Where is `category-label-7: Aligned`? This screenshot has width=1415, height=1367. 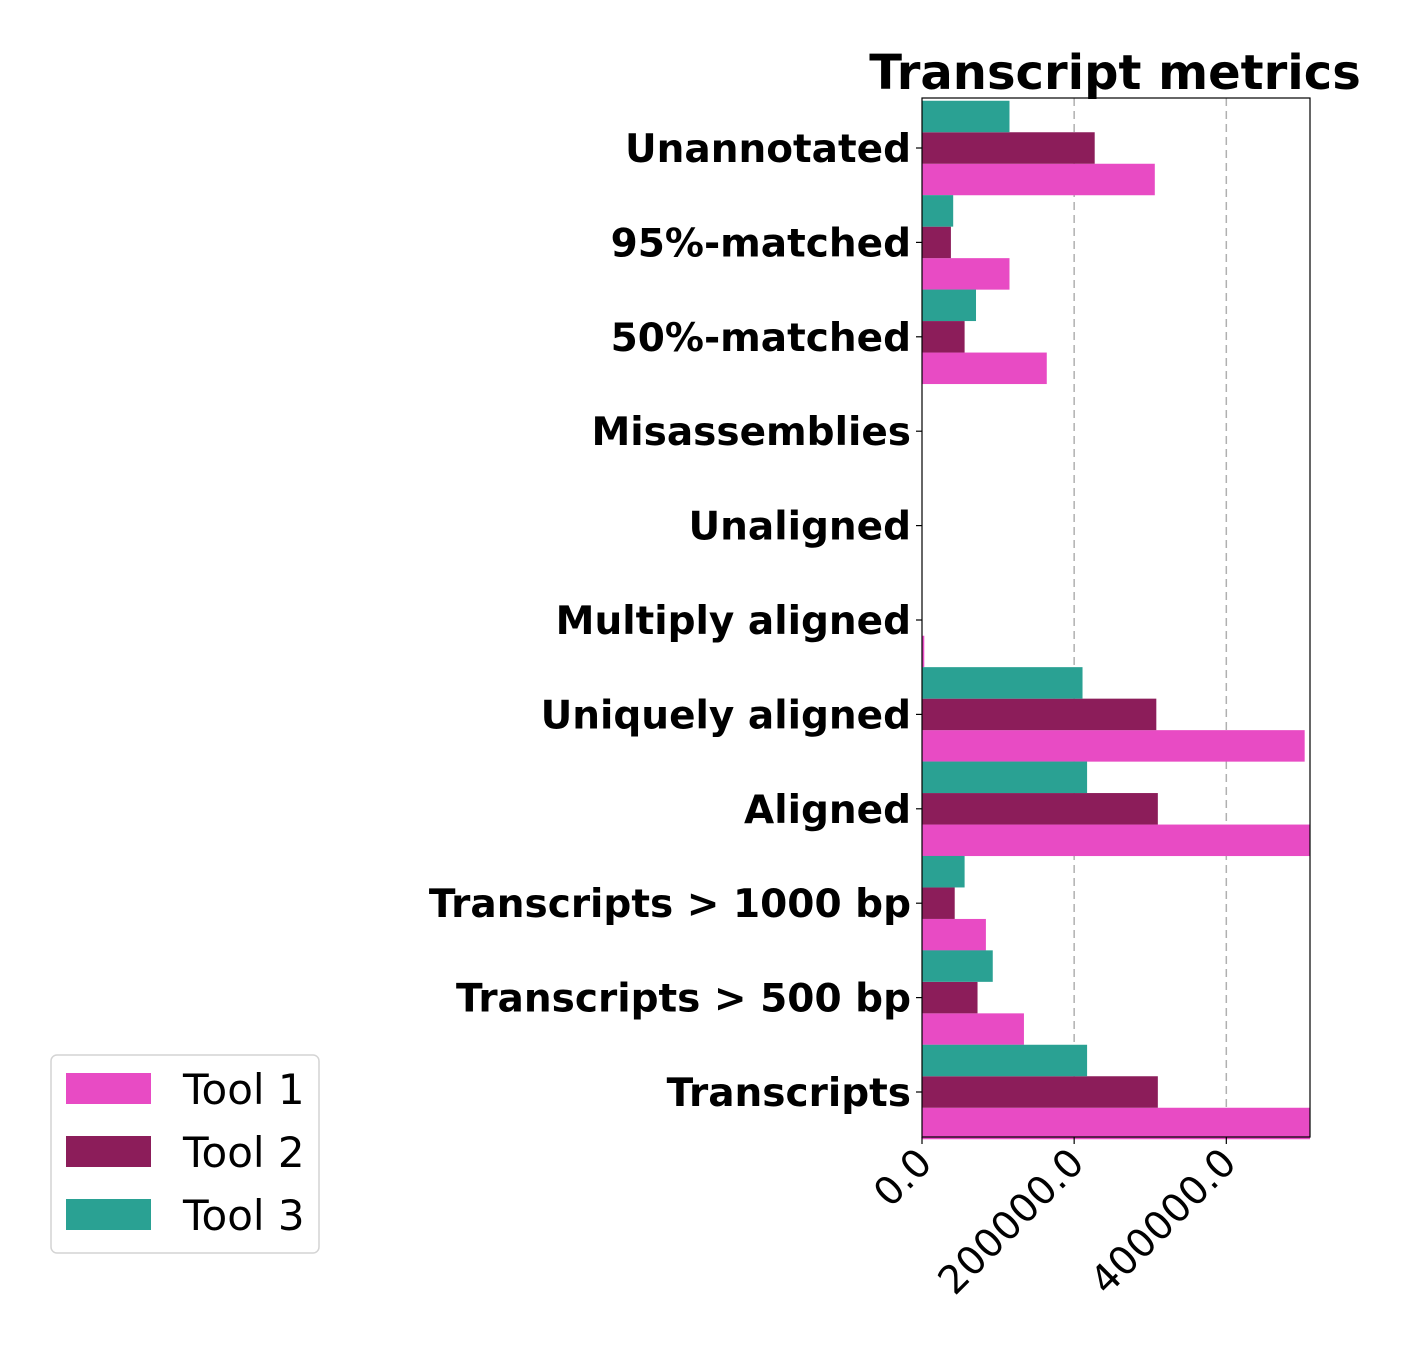
category-label-7: Aligned is located at coordinates (827, 810).